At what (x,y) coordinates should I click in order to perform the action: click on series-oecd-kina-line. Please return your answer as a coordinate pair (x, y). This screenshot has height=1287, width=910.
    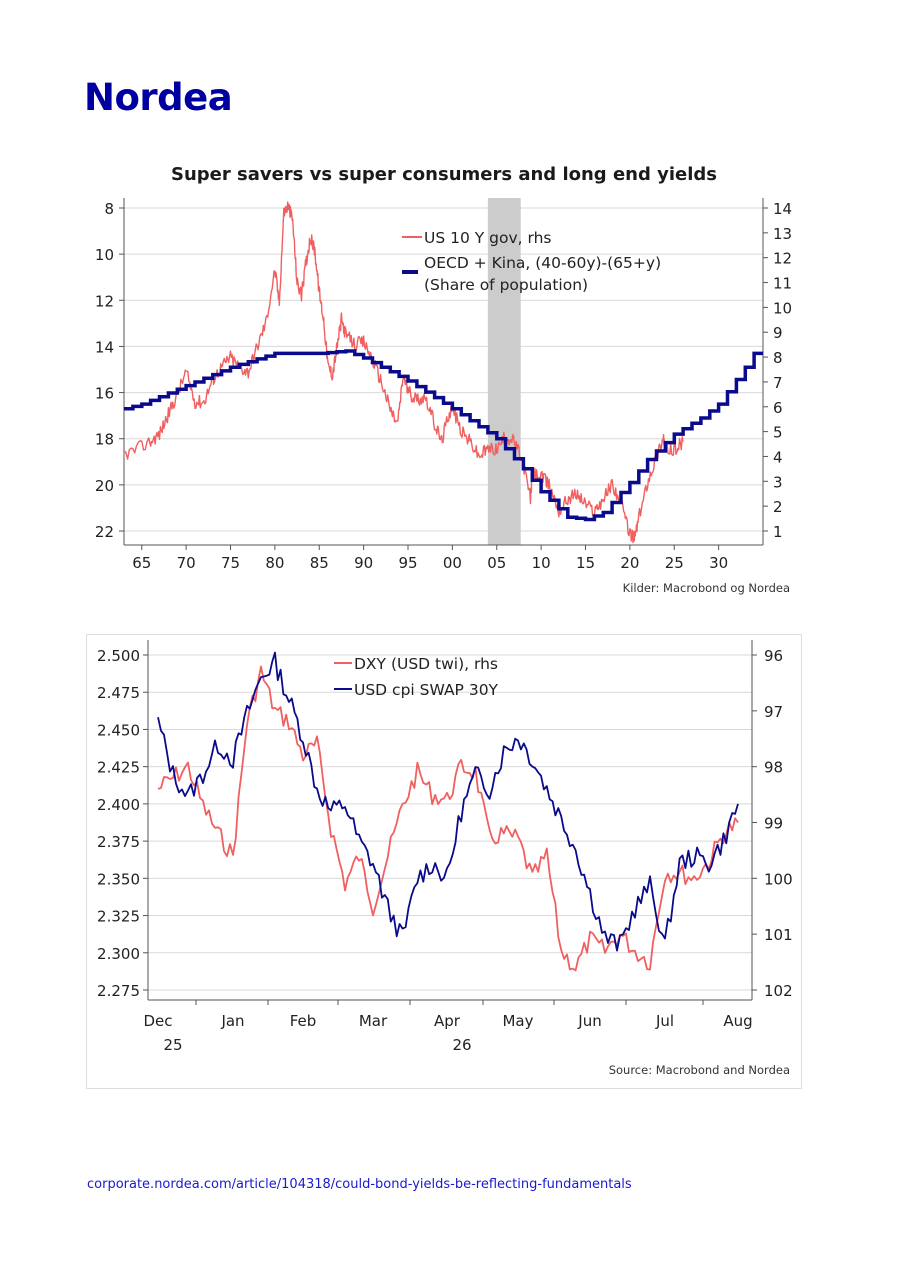
    Looking at the image, I should click on (443, 435).